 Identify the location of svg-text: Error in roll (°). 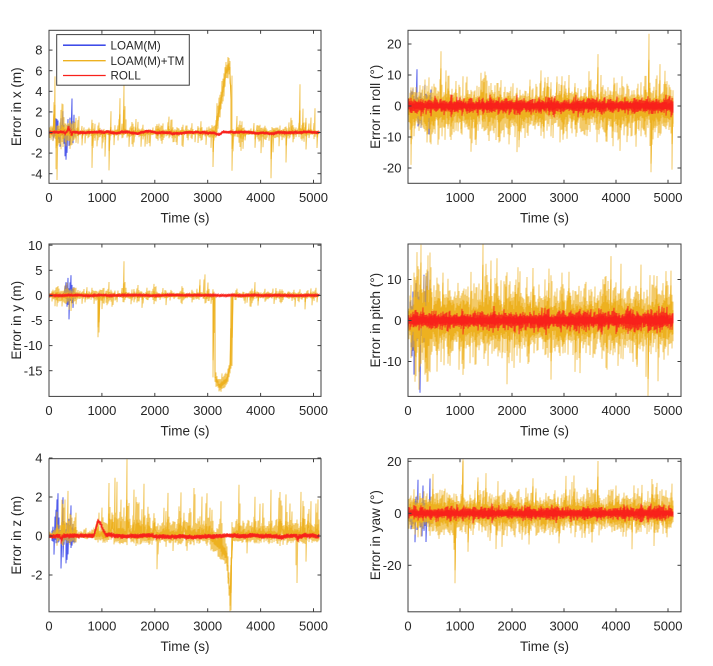
(375, 107).